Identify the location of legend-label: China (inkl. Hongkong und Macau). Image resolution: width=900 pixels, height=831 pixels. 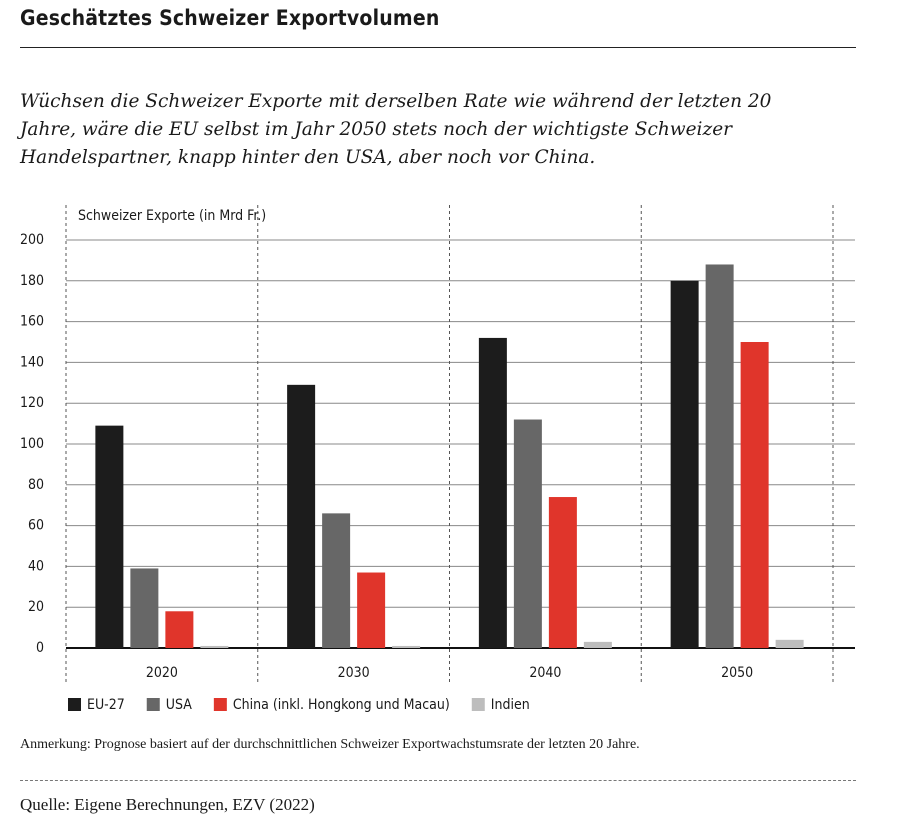
(341, 705).